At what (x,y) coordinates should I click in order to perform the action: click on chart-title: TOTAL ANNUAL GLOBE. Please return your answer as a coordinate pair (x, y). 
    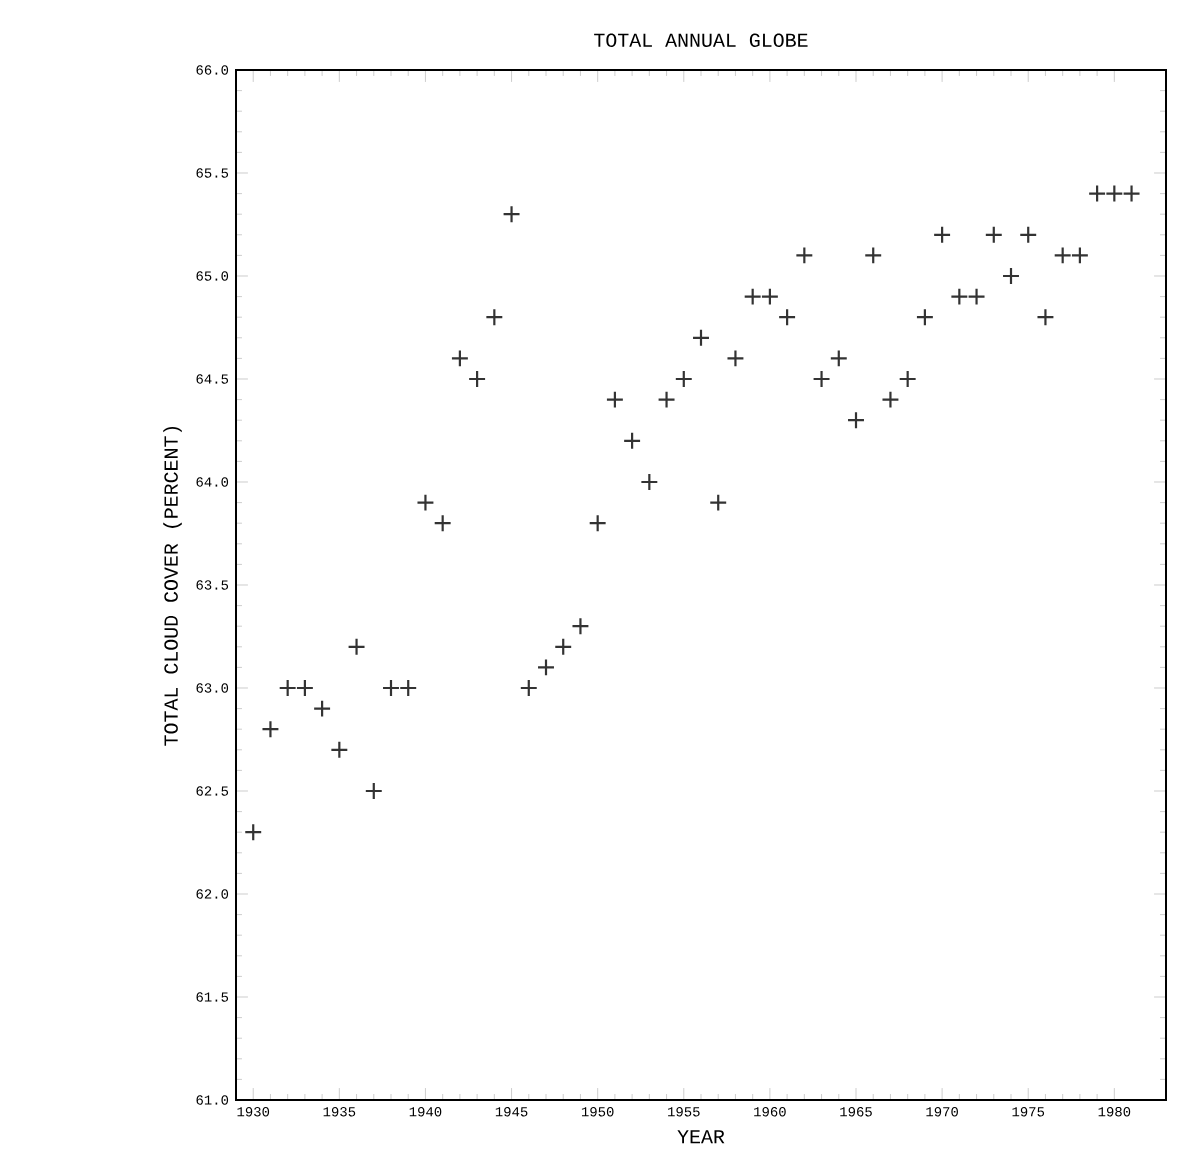
    Looking at the image, I should click on (701, 40).